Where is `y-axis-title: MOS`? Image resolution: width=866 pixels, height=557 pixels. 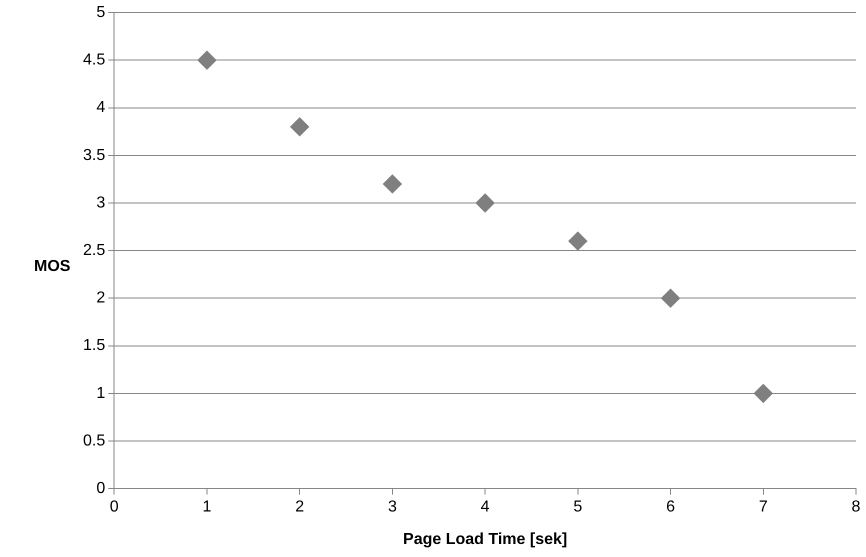
y-axis-title: MOS is located at coordinates (52, 267).